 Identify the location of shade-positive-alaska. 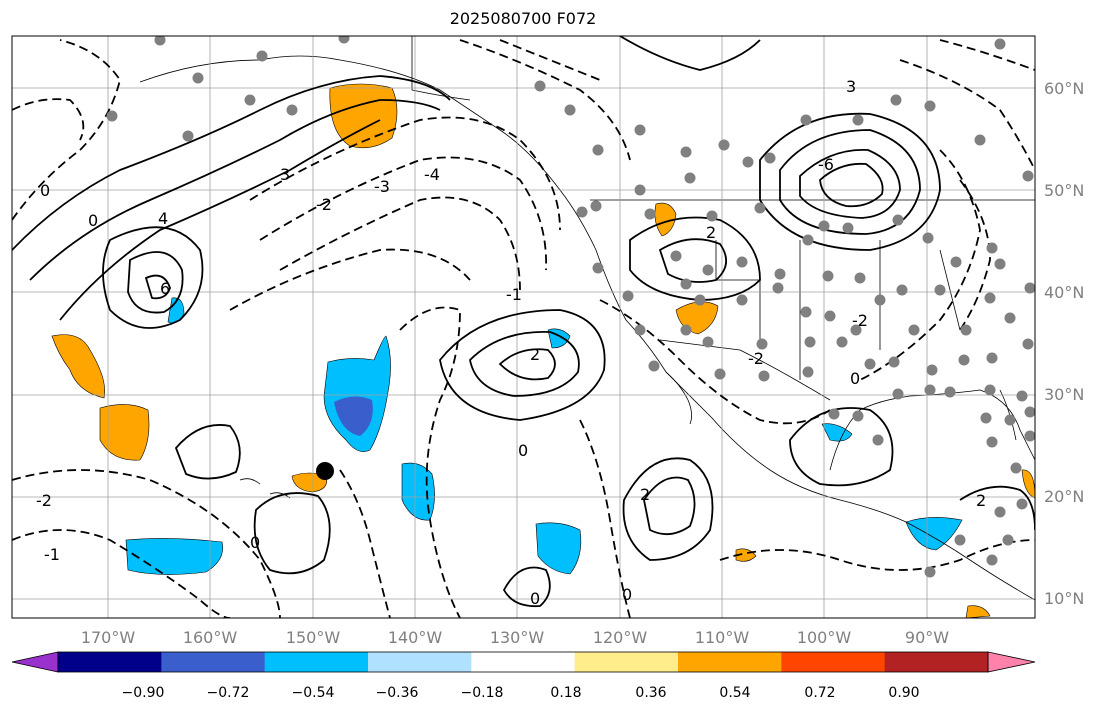
(363, 116).